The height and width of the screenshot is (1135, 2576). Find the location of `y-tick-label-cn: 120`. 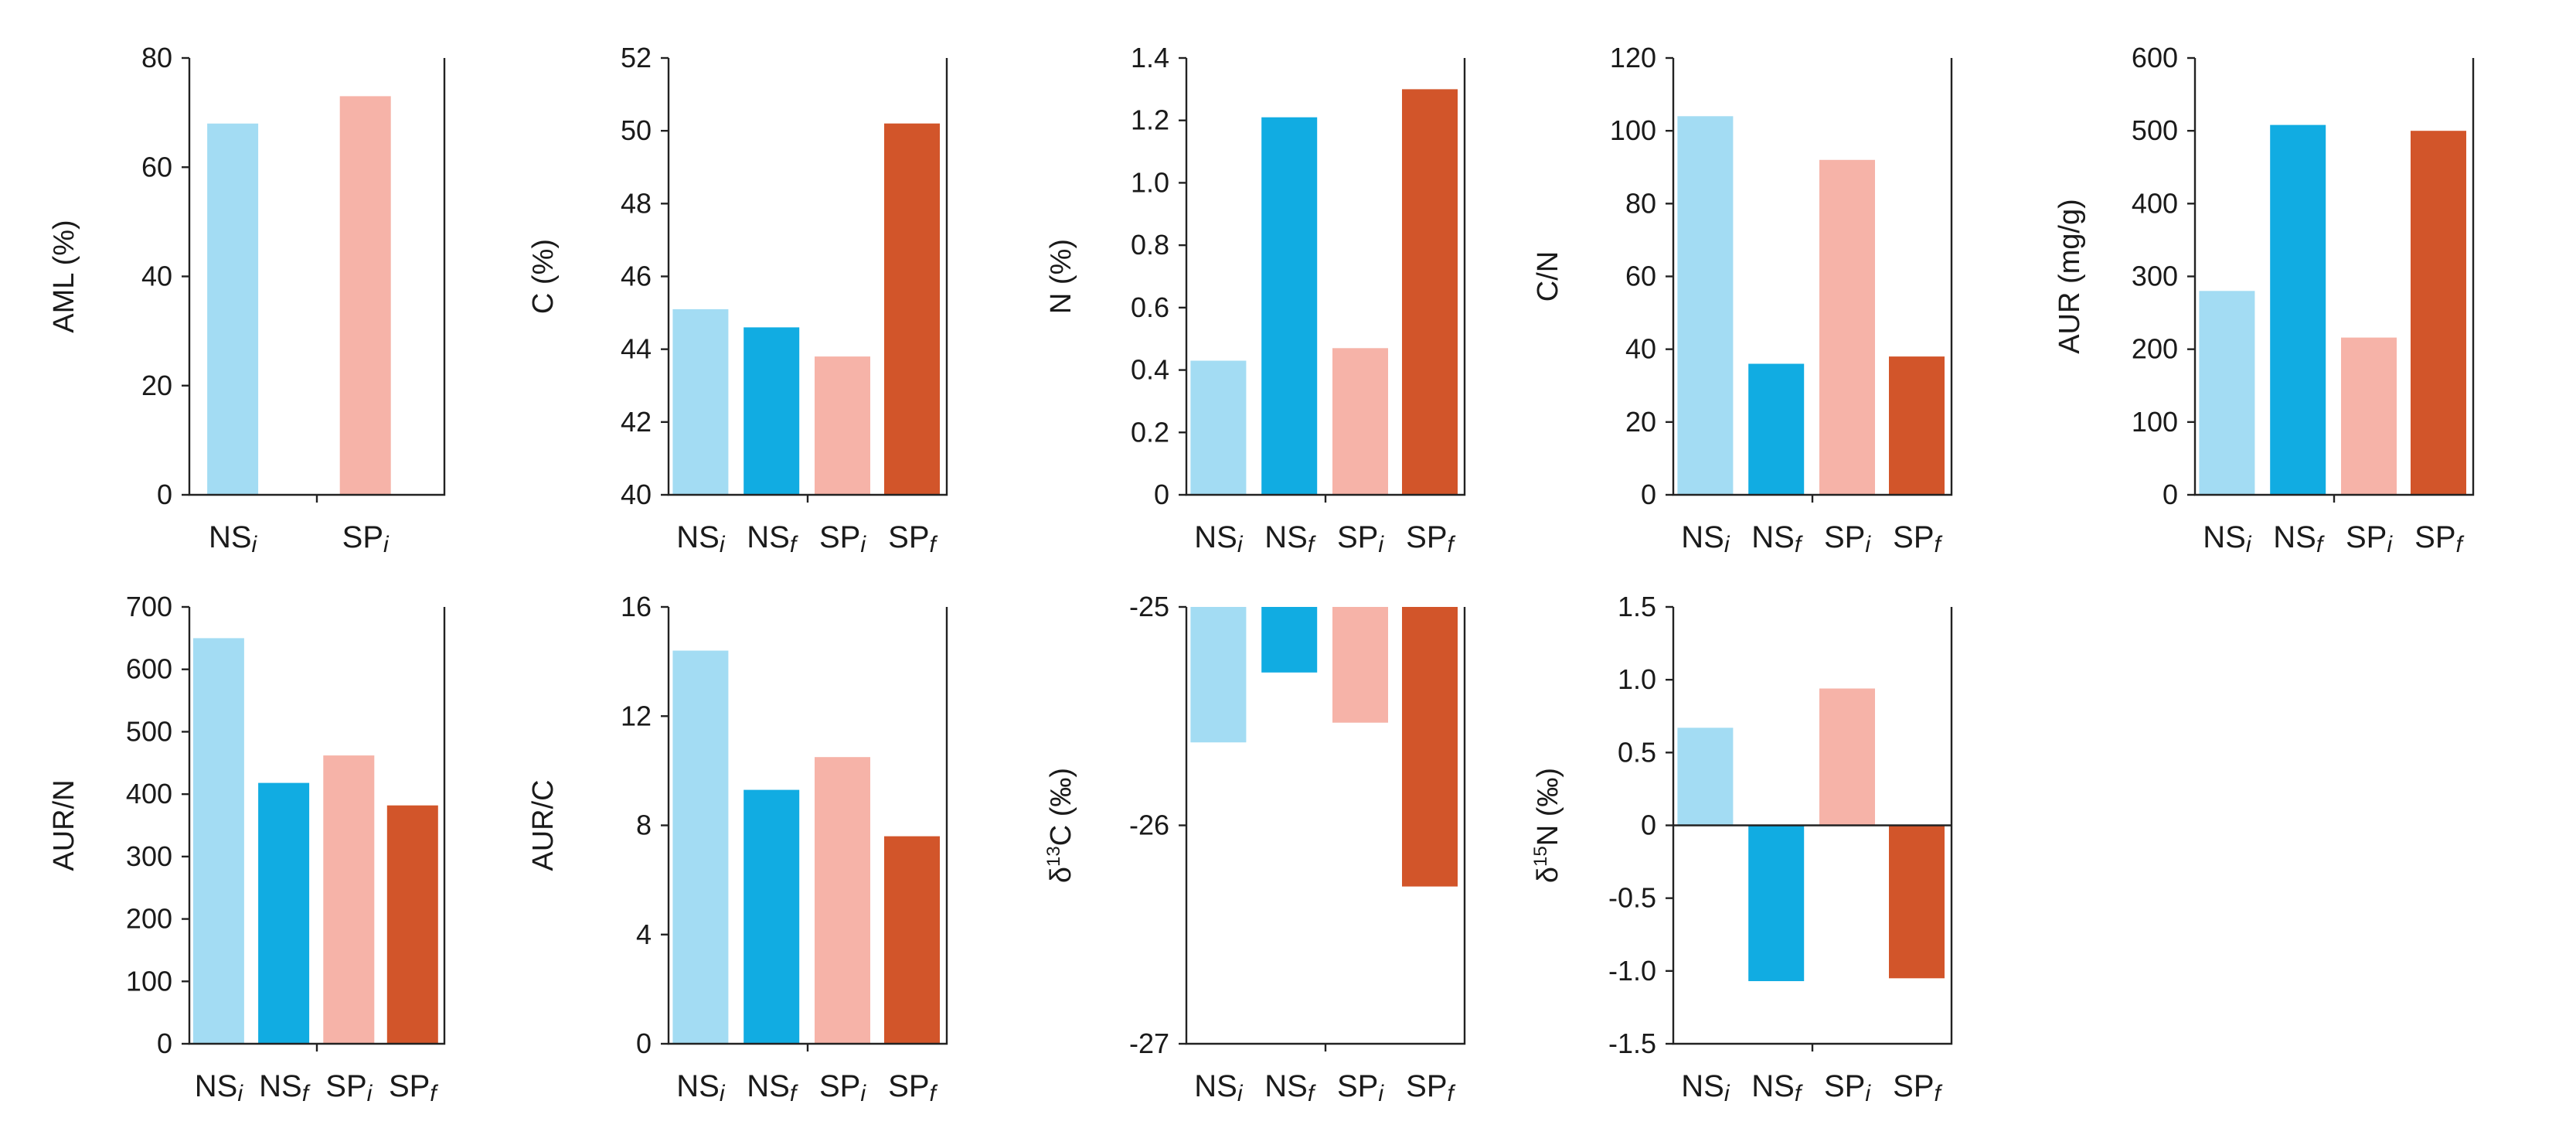

y-tick-label-cn: 120 is located at coordinates (1633, 58).